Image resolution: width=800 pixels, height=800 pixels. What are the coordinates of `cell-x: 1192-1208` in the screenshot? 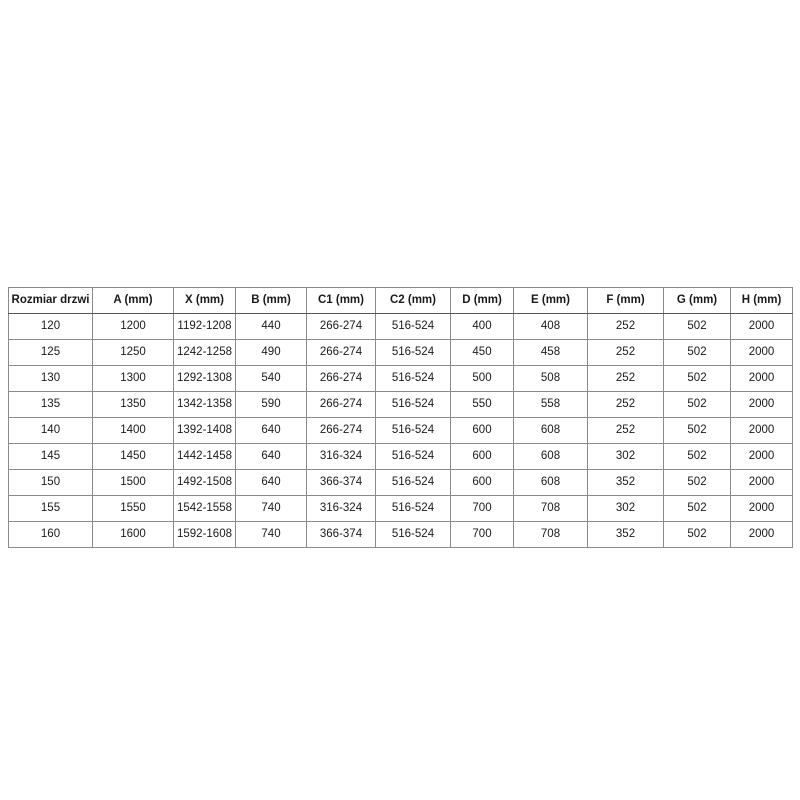 It's located at (204, 326).